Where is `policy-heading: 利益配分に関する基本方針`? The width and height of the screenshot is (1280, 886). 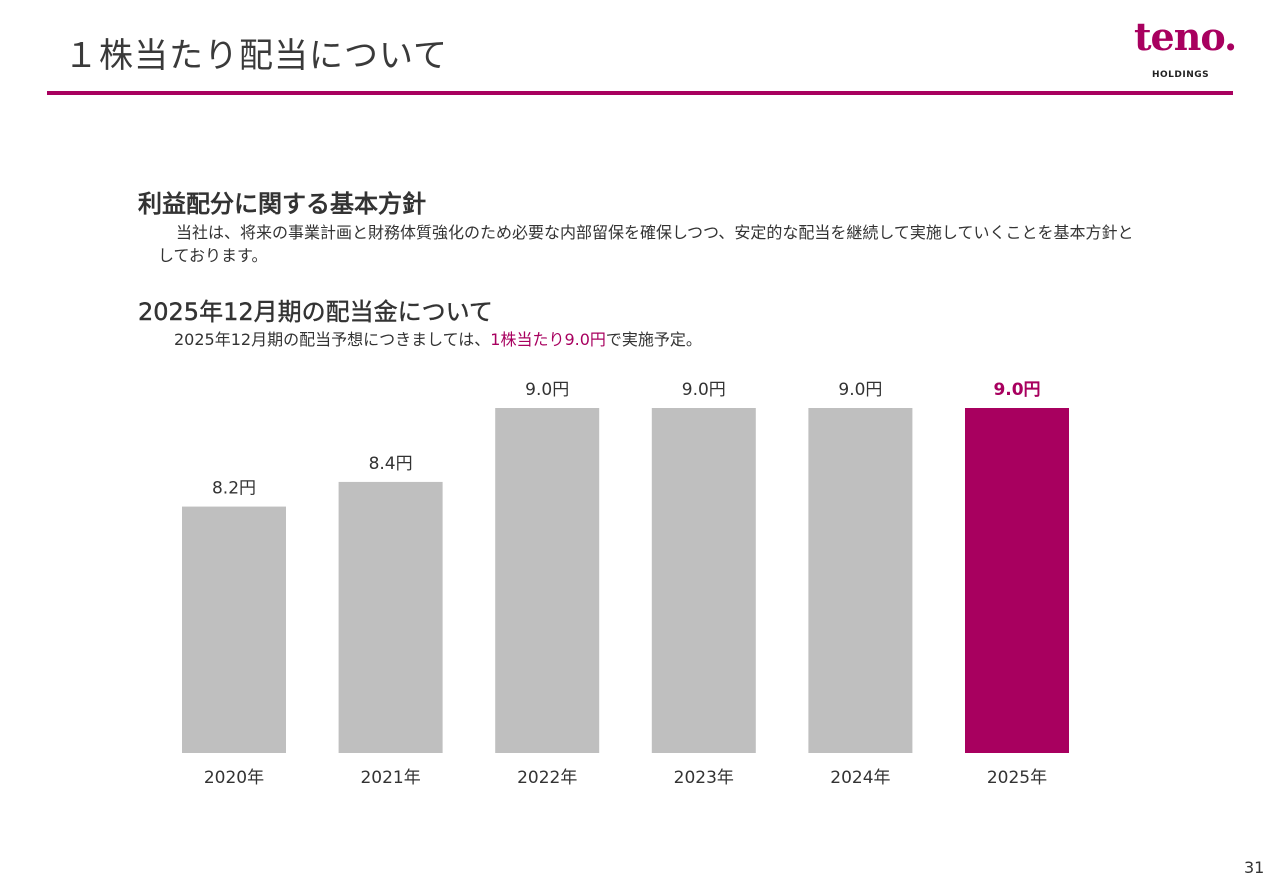
policy-heading: 利益配分に関する基本方針 is located at coordinates (282, 204).